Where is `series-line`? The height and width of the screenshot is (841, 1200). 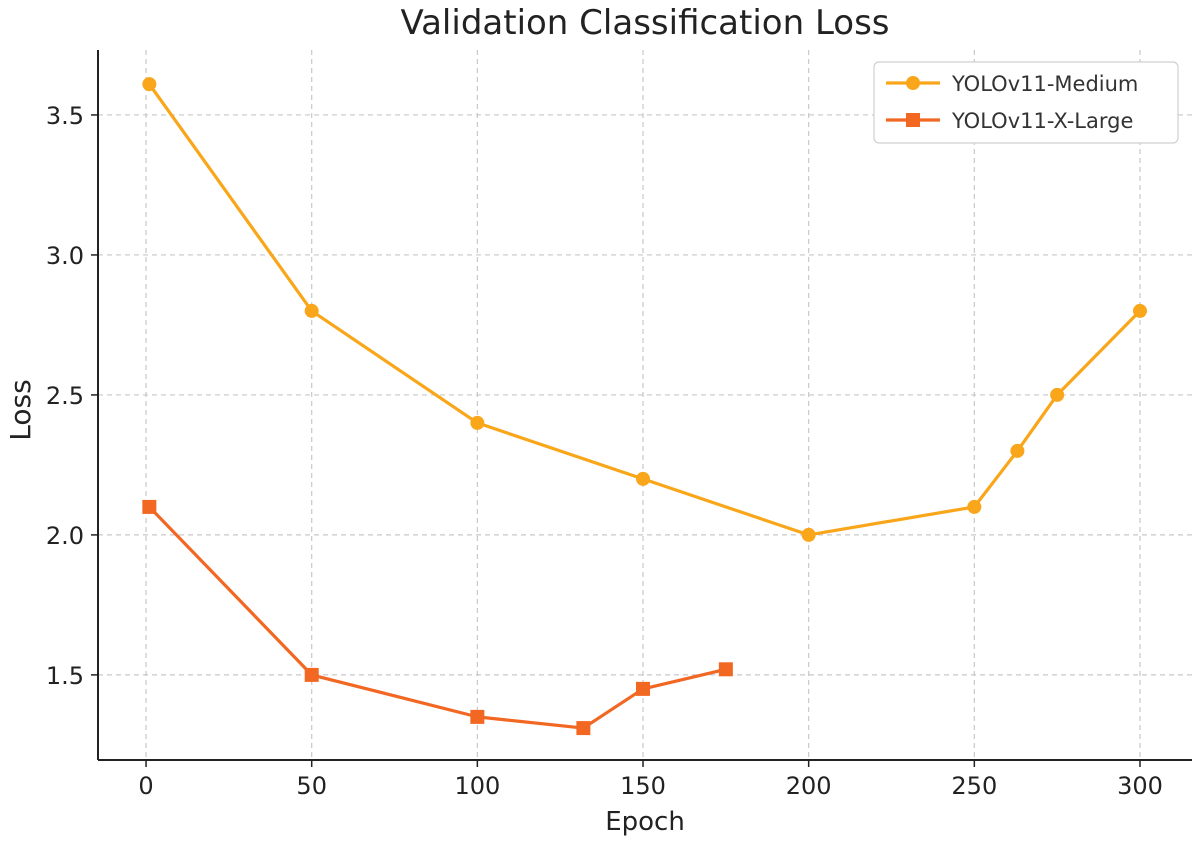 series-line is located at coordinates (437, 617).